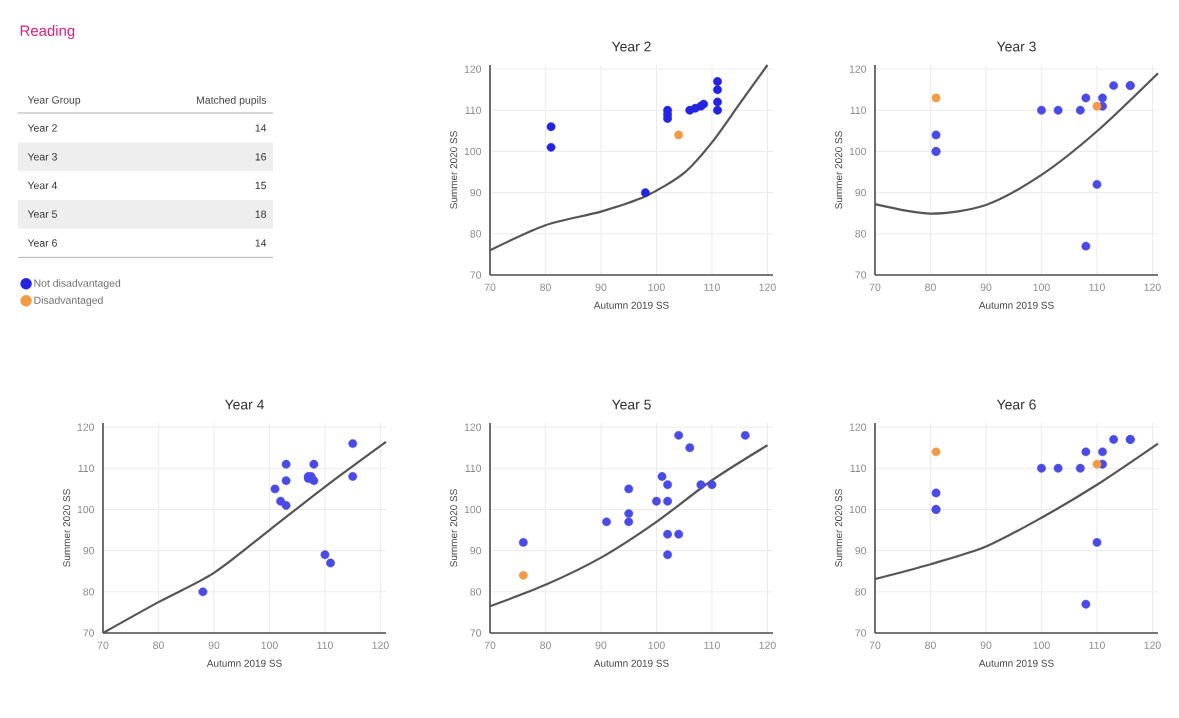 The width and height of the screenshot is (1179, 718). What do you see at coordinates (631, 46) in the screenshot?
I see `chart-title: Year 2` at bounding box center [631, 46].